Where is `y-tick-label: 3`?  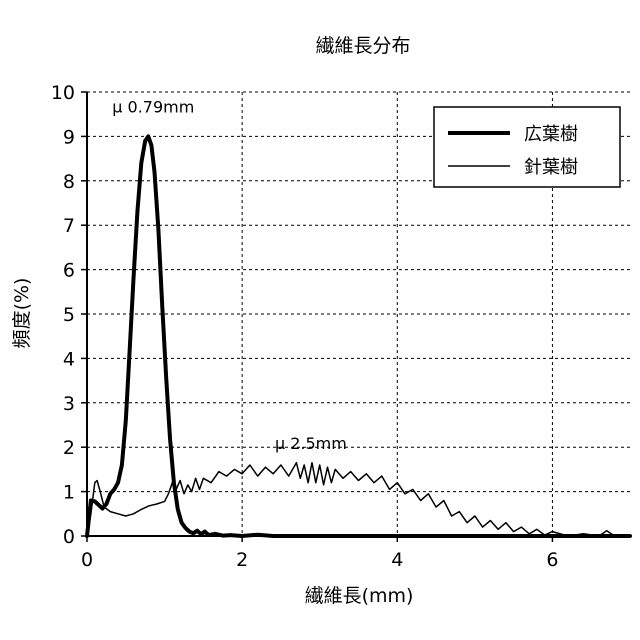 y-tick-label: 3 is located at coordinates (69, 404).